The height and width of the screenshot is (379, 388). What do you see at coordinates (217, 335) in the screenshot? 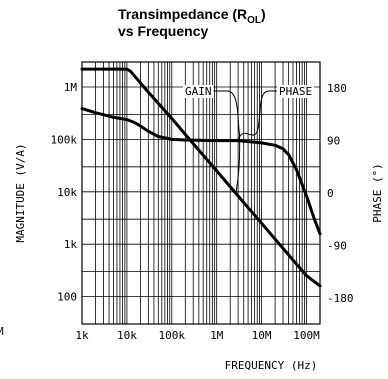
I see `x-tick-label: 1M` at bounding box center [217, 335].